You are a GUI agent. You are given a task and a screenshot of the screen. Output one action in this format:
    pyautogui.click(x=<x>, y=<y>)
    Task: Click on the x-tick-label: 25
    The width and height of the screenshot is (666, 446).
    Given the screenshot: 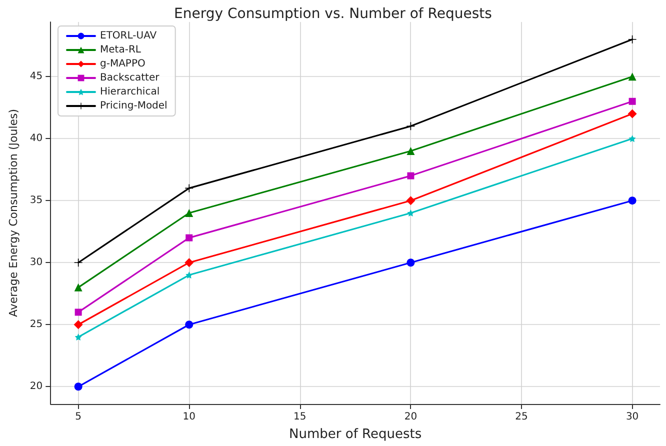 What is the action you would take?
    pyautogui.click(x=521, y=417)
    